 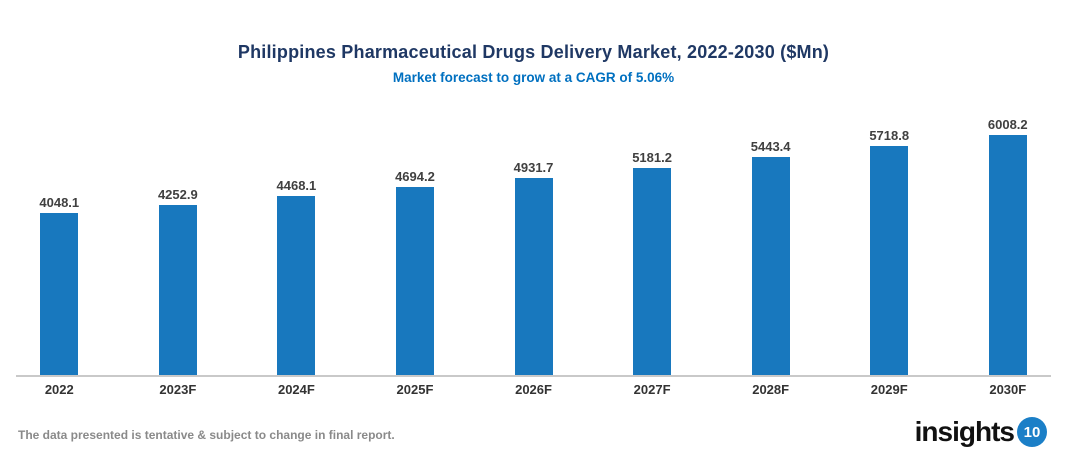 What do you see at coordinates (652, 389) in the screenshot?
I see `x-tick-label: 2027F` at bounding box center [652, 389].